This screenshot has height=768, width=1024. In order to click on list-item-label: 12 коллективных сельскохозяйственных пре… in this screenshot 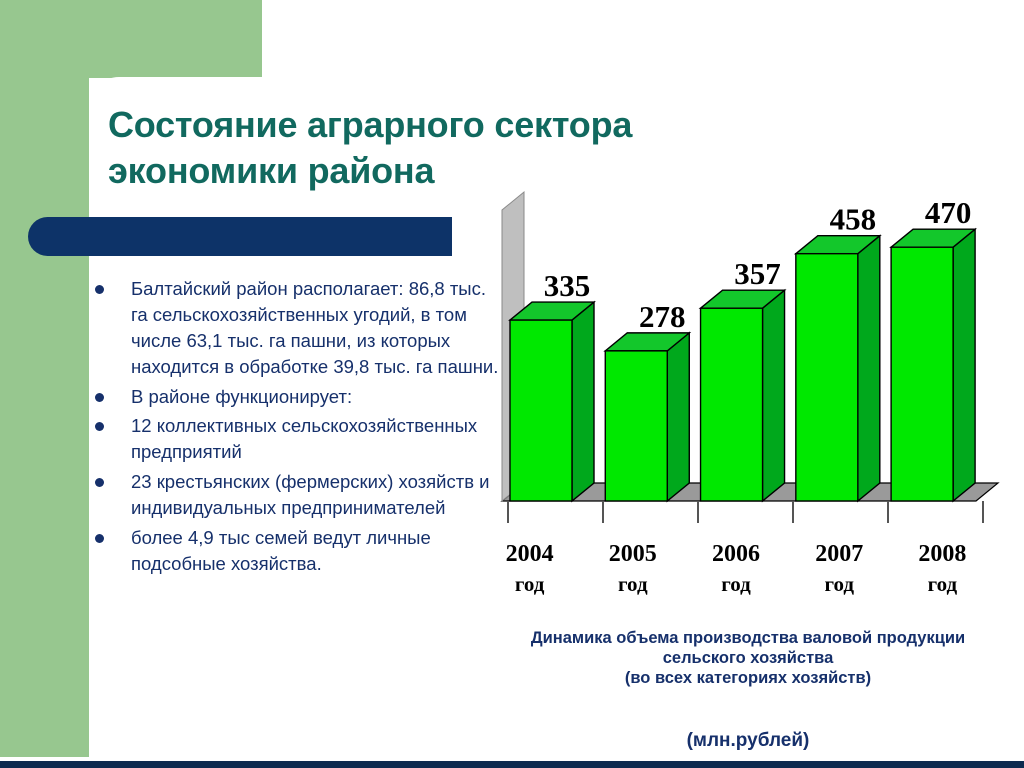, I will do `click(304, 439)`.